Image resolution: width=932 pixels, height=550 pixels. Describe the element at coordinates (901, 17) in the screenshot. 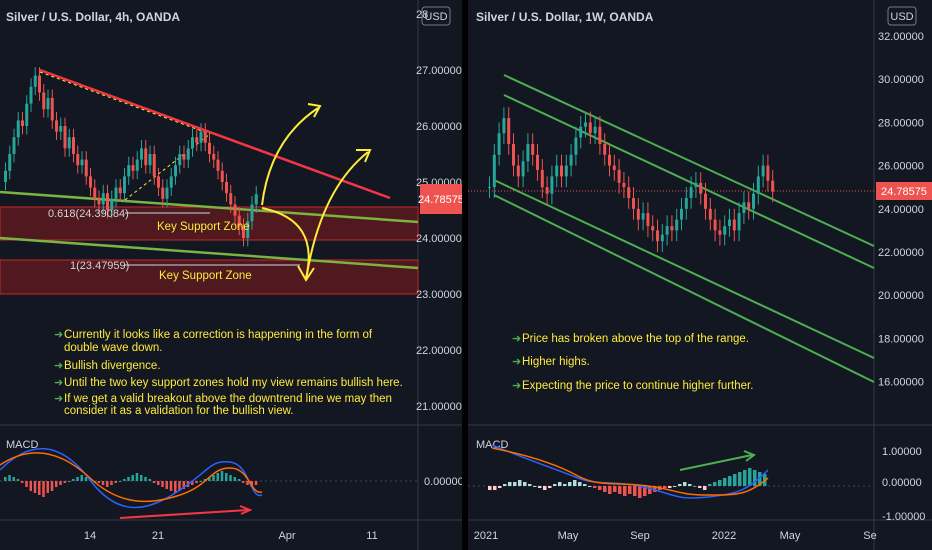

I see `right-currency-label: USD` at that location.